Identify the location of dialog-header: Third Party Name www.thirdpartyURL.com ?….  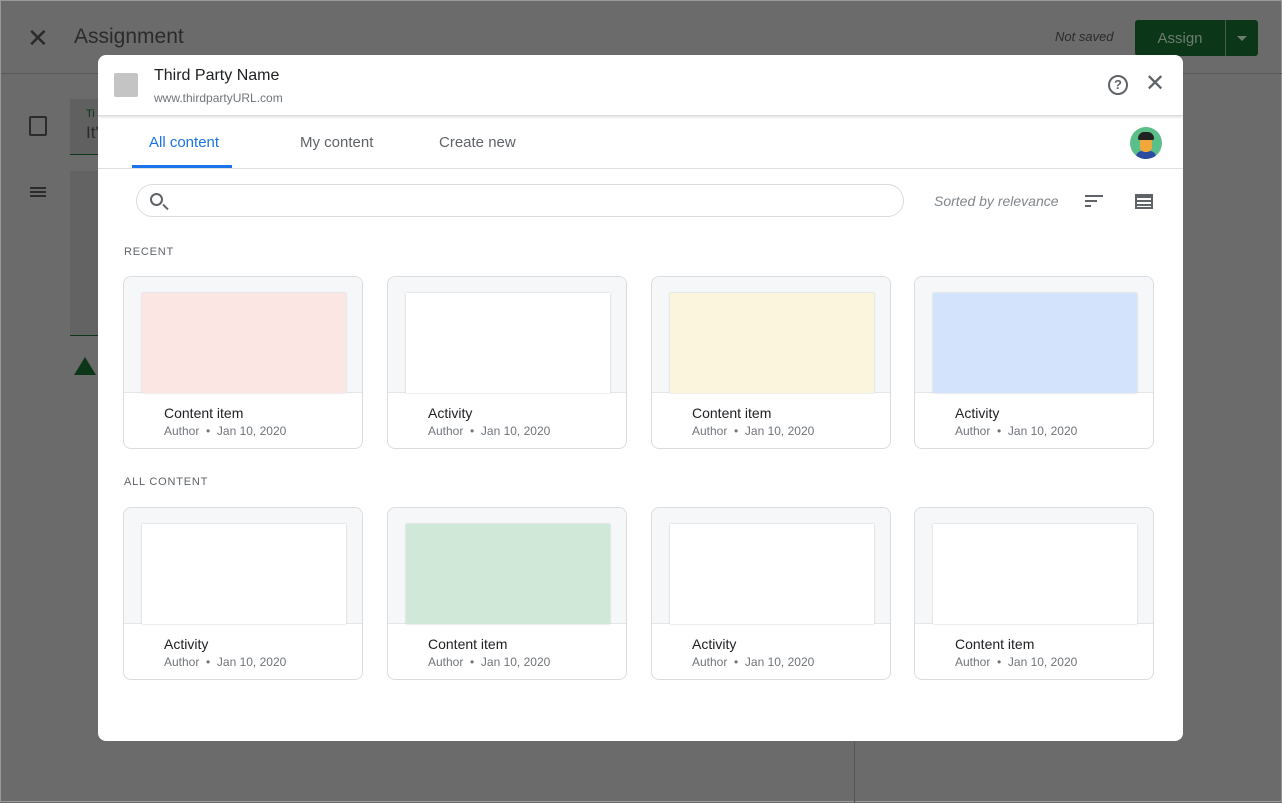
(640, 85).